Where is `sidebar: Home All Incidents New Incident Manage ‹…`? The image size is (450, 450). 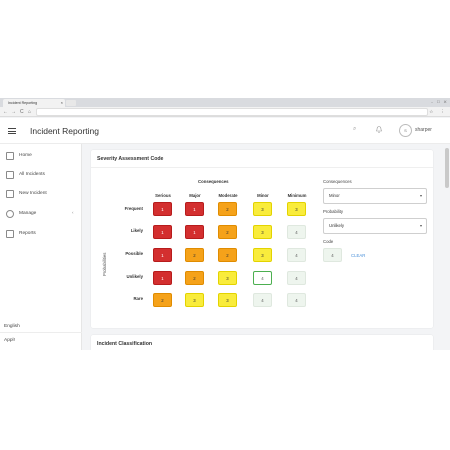
sidebar: Home All Incidents New Incident Manage ‹… is located at coordinates (41, 247).